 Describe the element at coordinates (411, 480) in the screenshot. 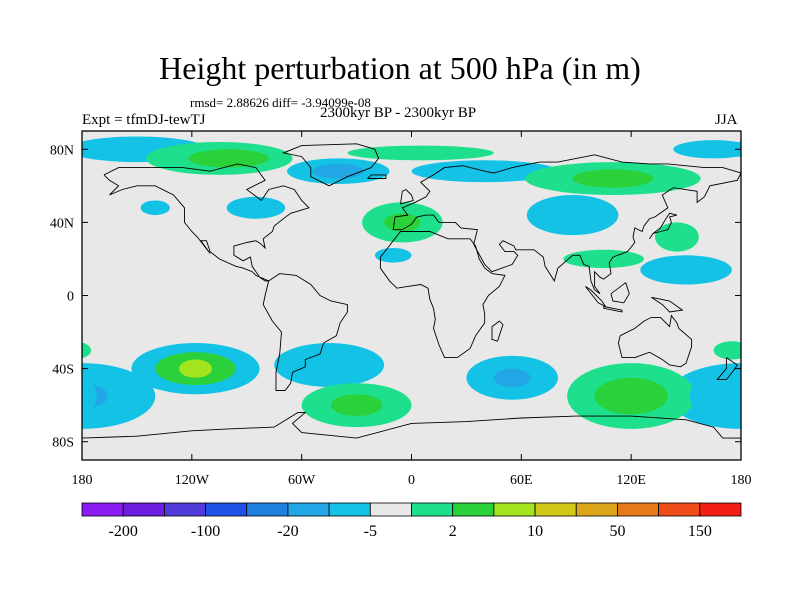

I see `lon-tick-label: 0` at that location.